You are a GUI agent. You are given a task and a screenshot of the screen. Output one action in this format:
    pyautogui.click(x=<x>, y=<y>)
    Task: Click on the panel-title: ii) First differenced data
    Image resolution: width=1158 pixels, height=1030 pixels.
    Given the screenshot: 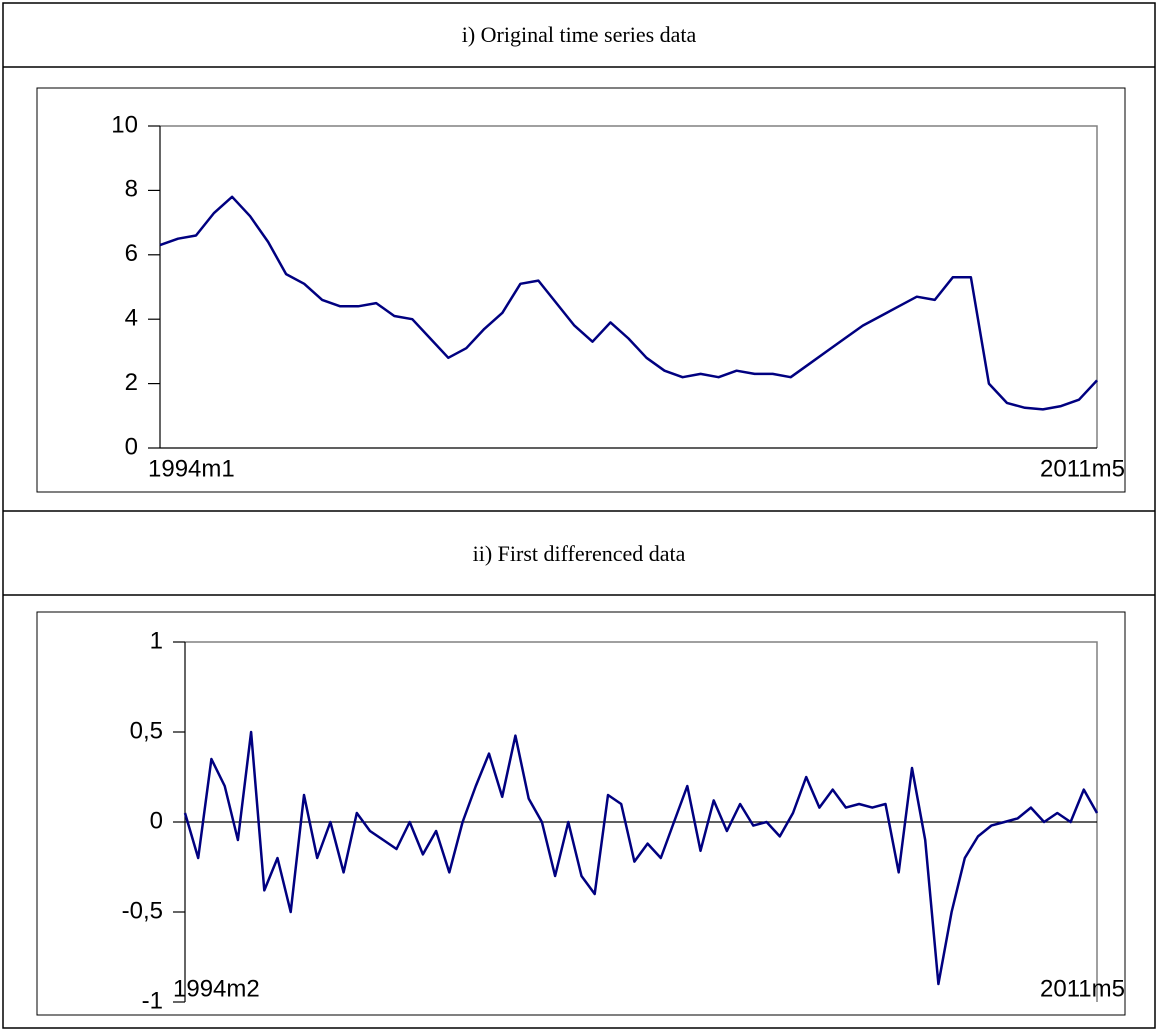 What is the action you would take?
    pyautogui.click(x=579, y=553)
    